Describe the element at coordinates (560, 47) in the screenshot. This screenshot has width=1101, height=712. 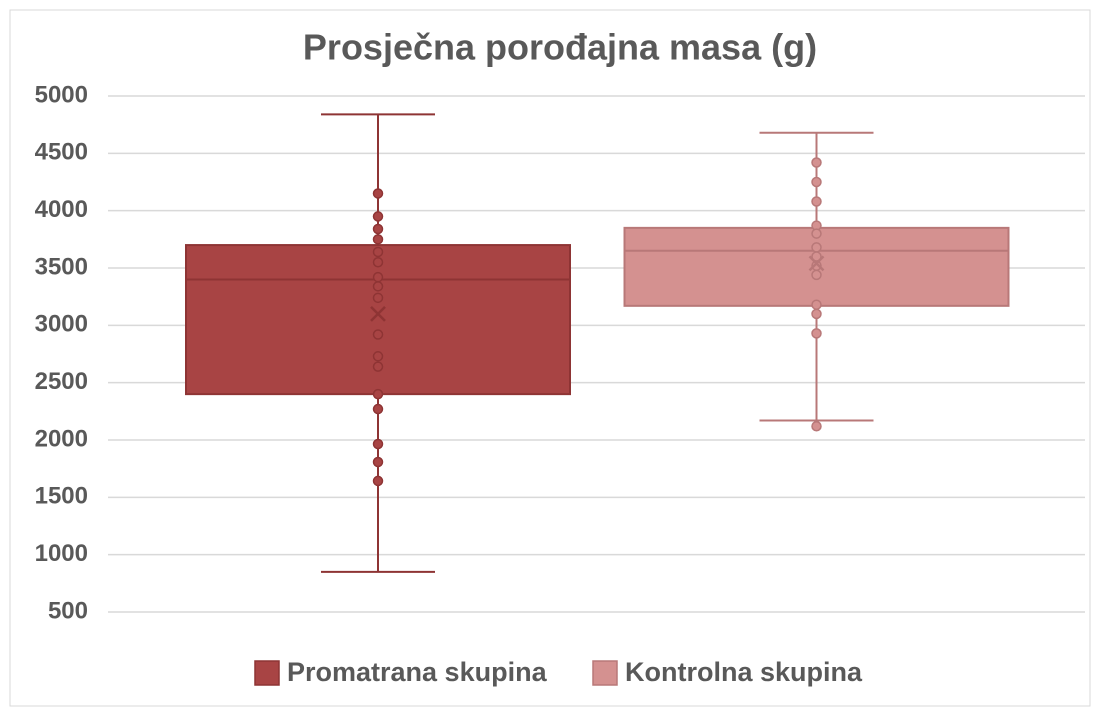
I see `chart-title: Prosječna porođajna masa (g)` at that location.